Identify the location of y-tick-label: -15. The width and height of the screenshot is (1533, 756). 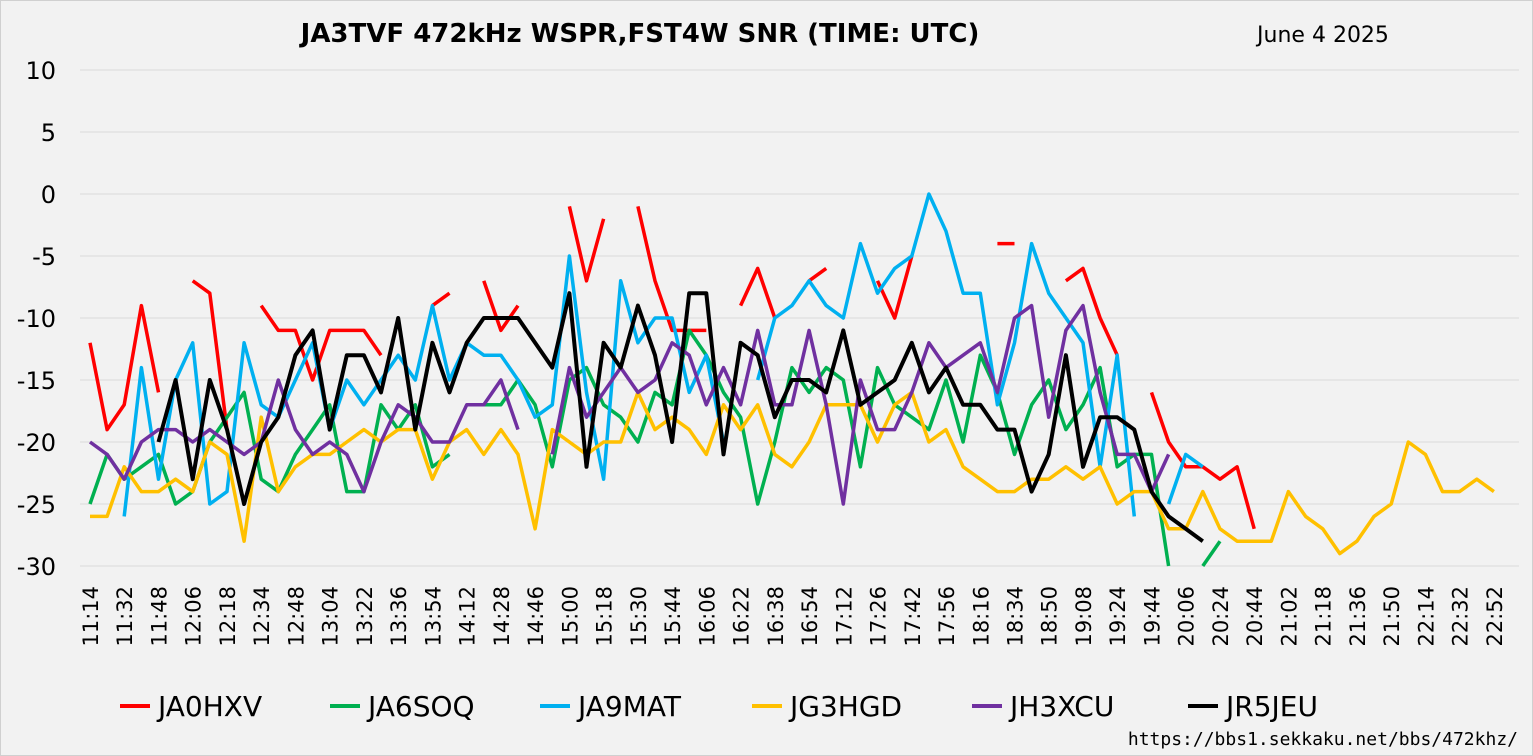
(36, 381).